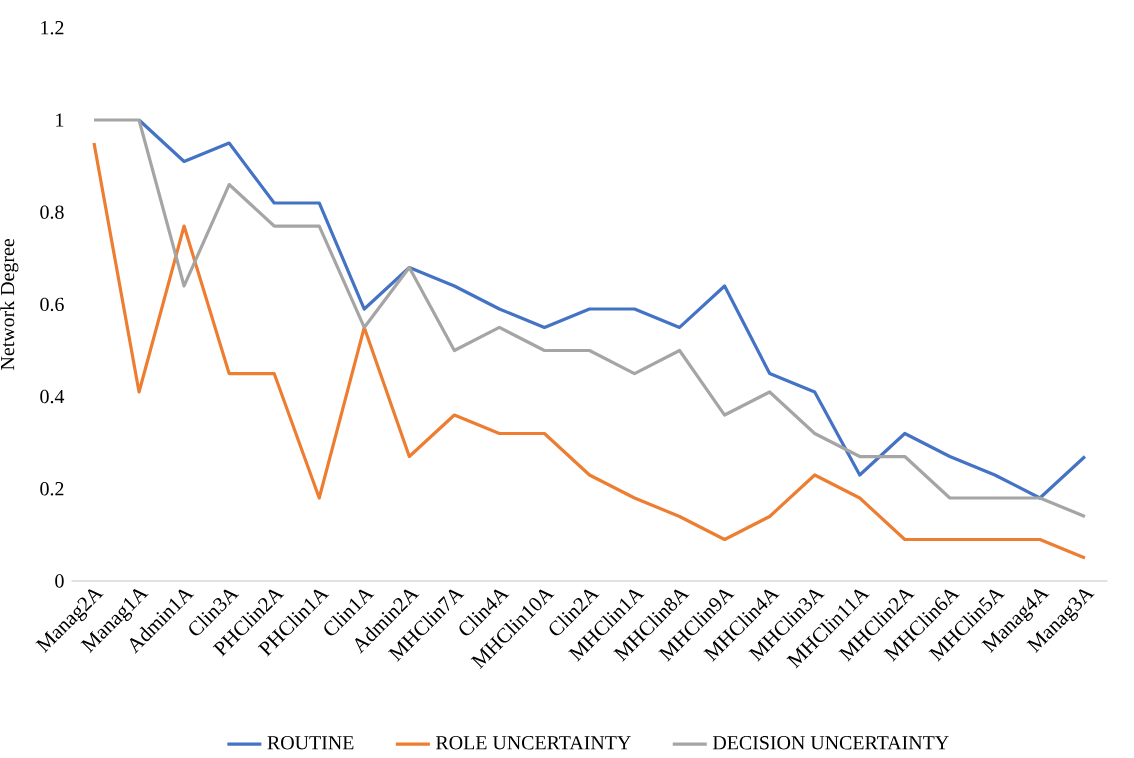 This screenshot has height=758, width=1134. What do you see at coordinates (533, 743) in the screenshot?
I see `legend-label: ROLE UNCERTAINTY` at bounding box center [533, 743].